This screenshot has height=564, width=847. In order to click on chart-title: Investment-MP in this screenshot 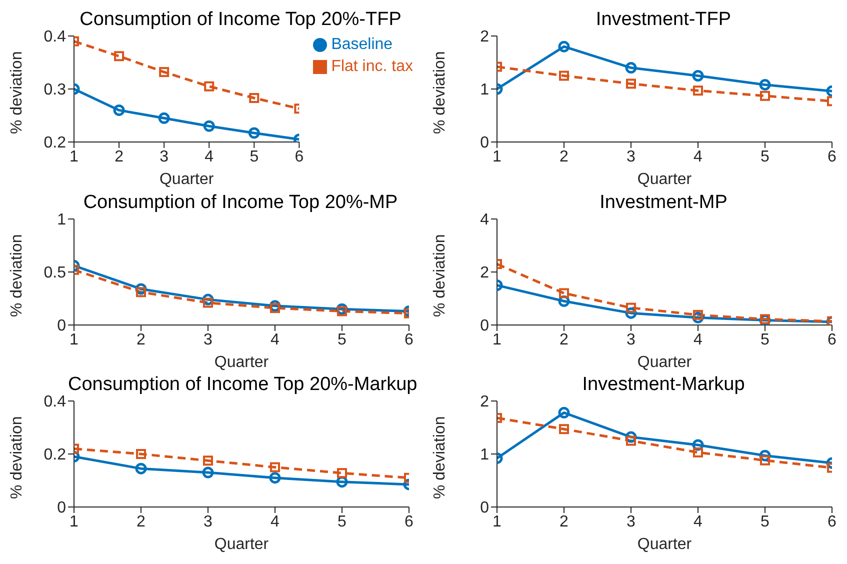, I will do `click(663, 202)`.